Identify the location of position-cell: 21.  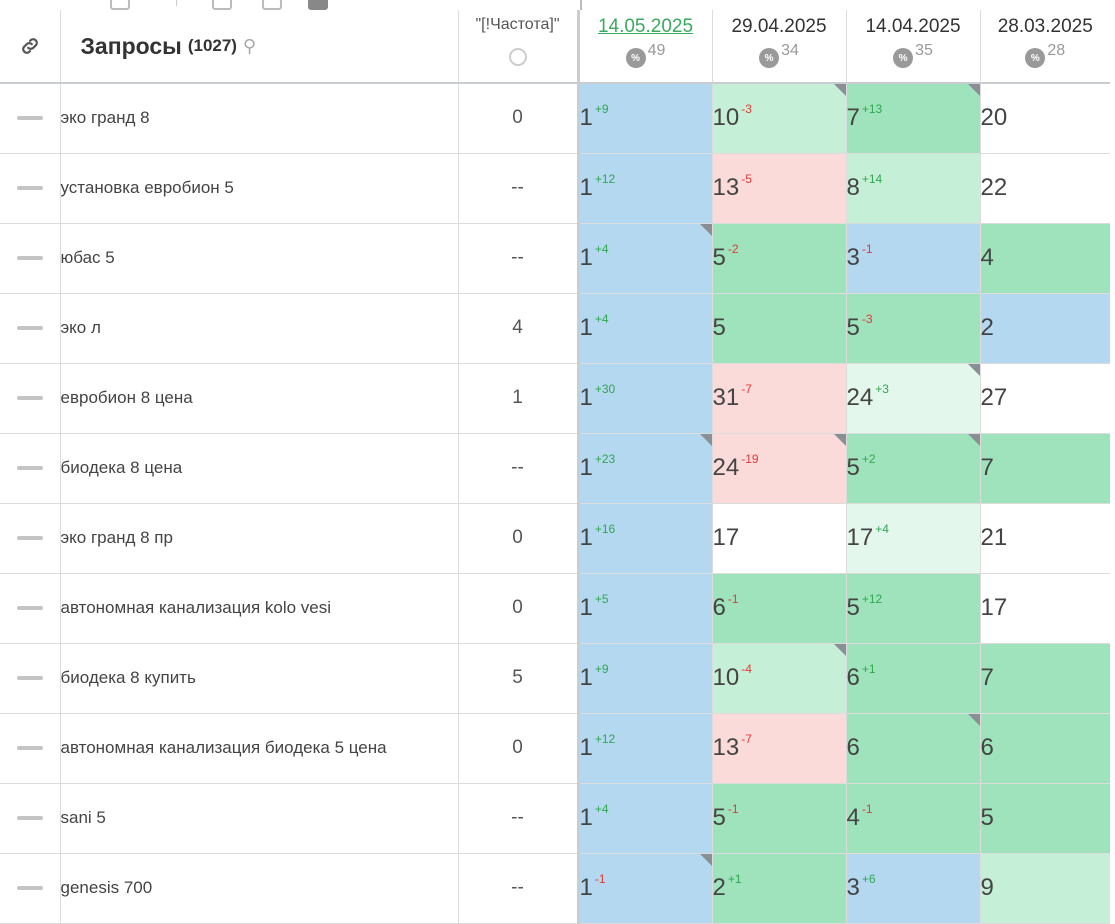
(1045, 538).